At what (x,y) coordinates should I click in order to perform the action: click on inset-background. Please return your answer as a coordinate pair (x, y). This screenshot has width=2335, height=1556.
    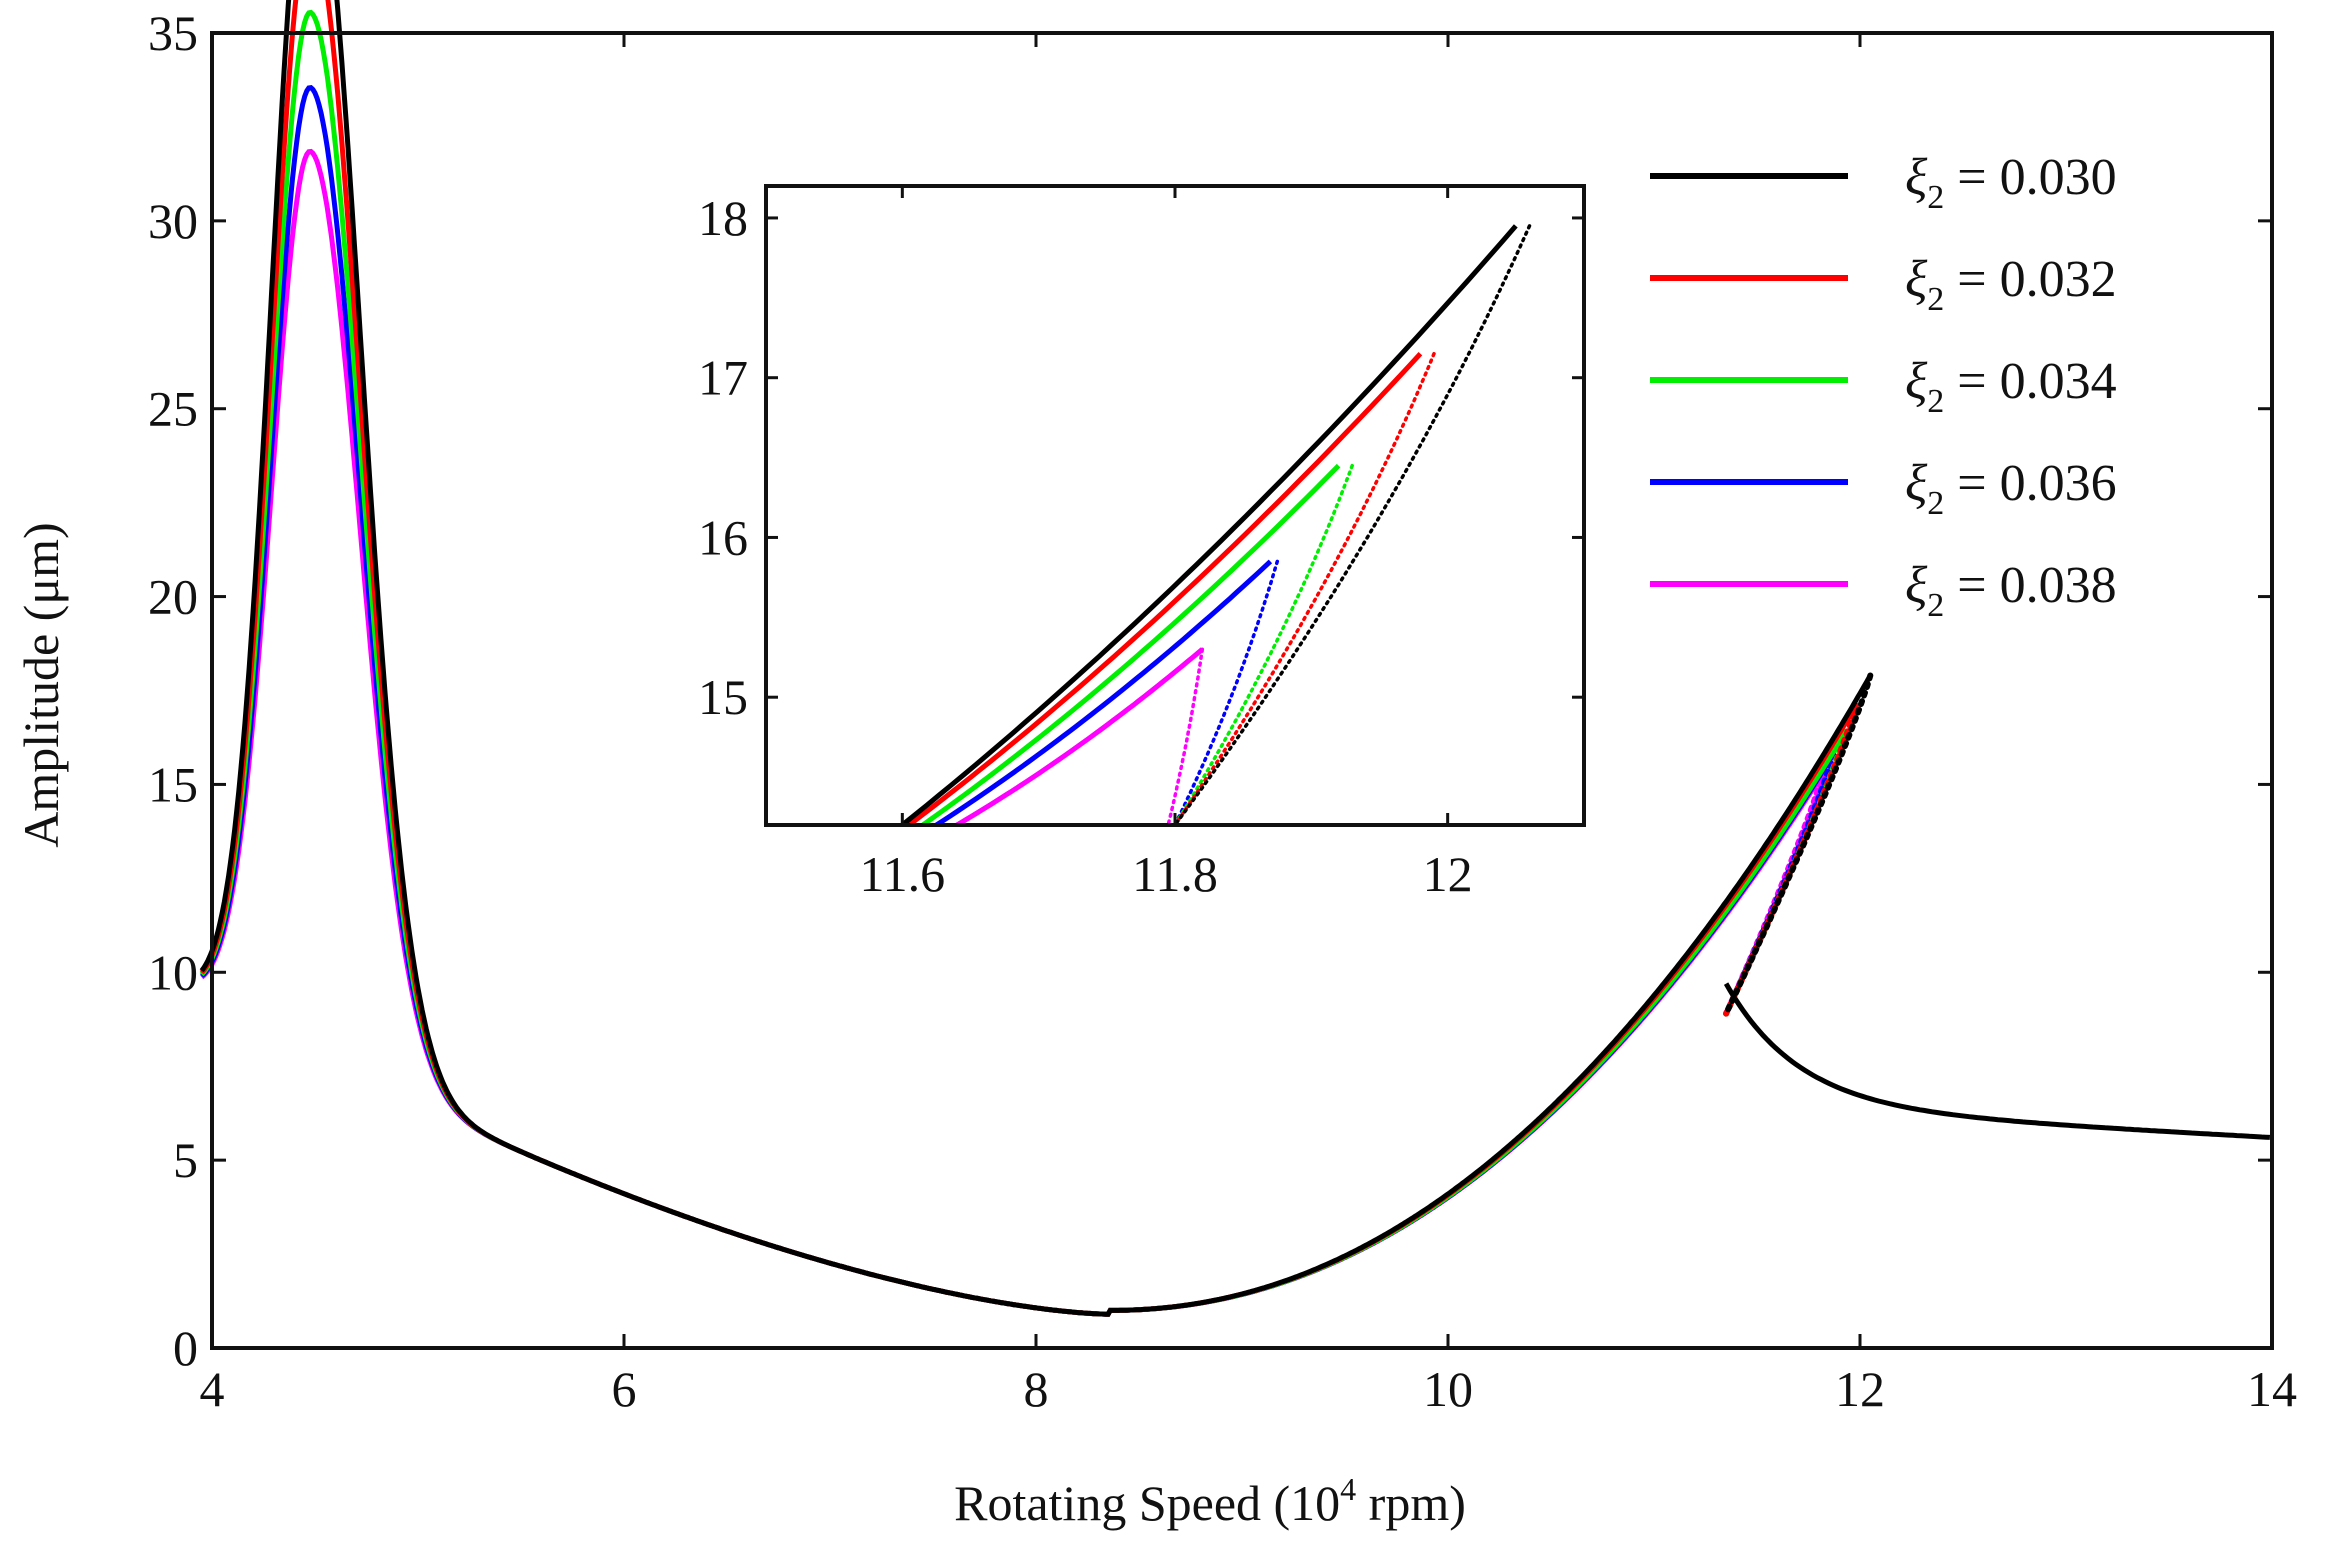
    Looking at the image, I should click on (1175, 505).